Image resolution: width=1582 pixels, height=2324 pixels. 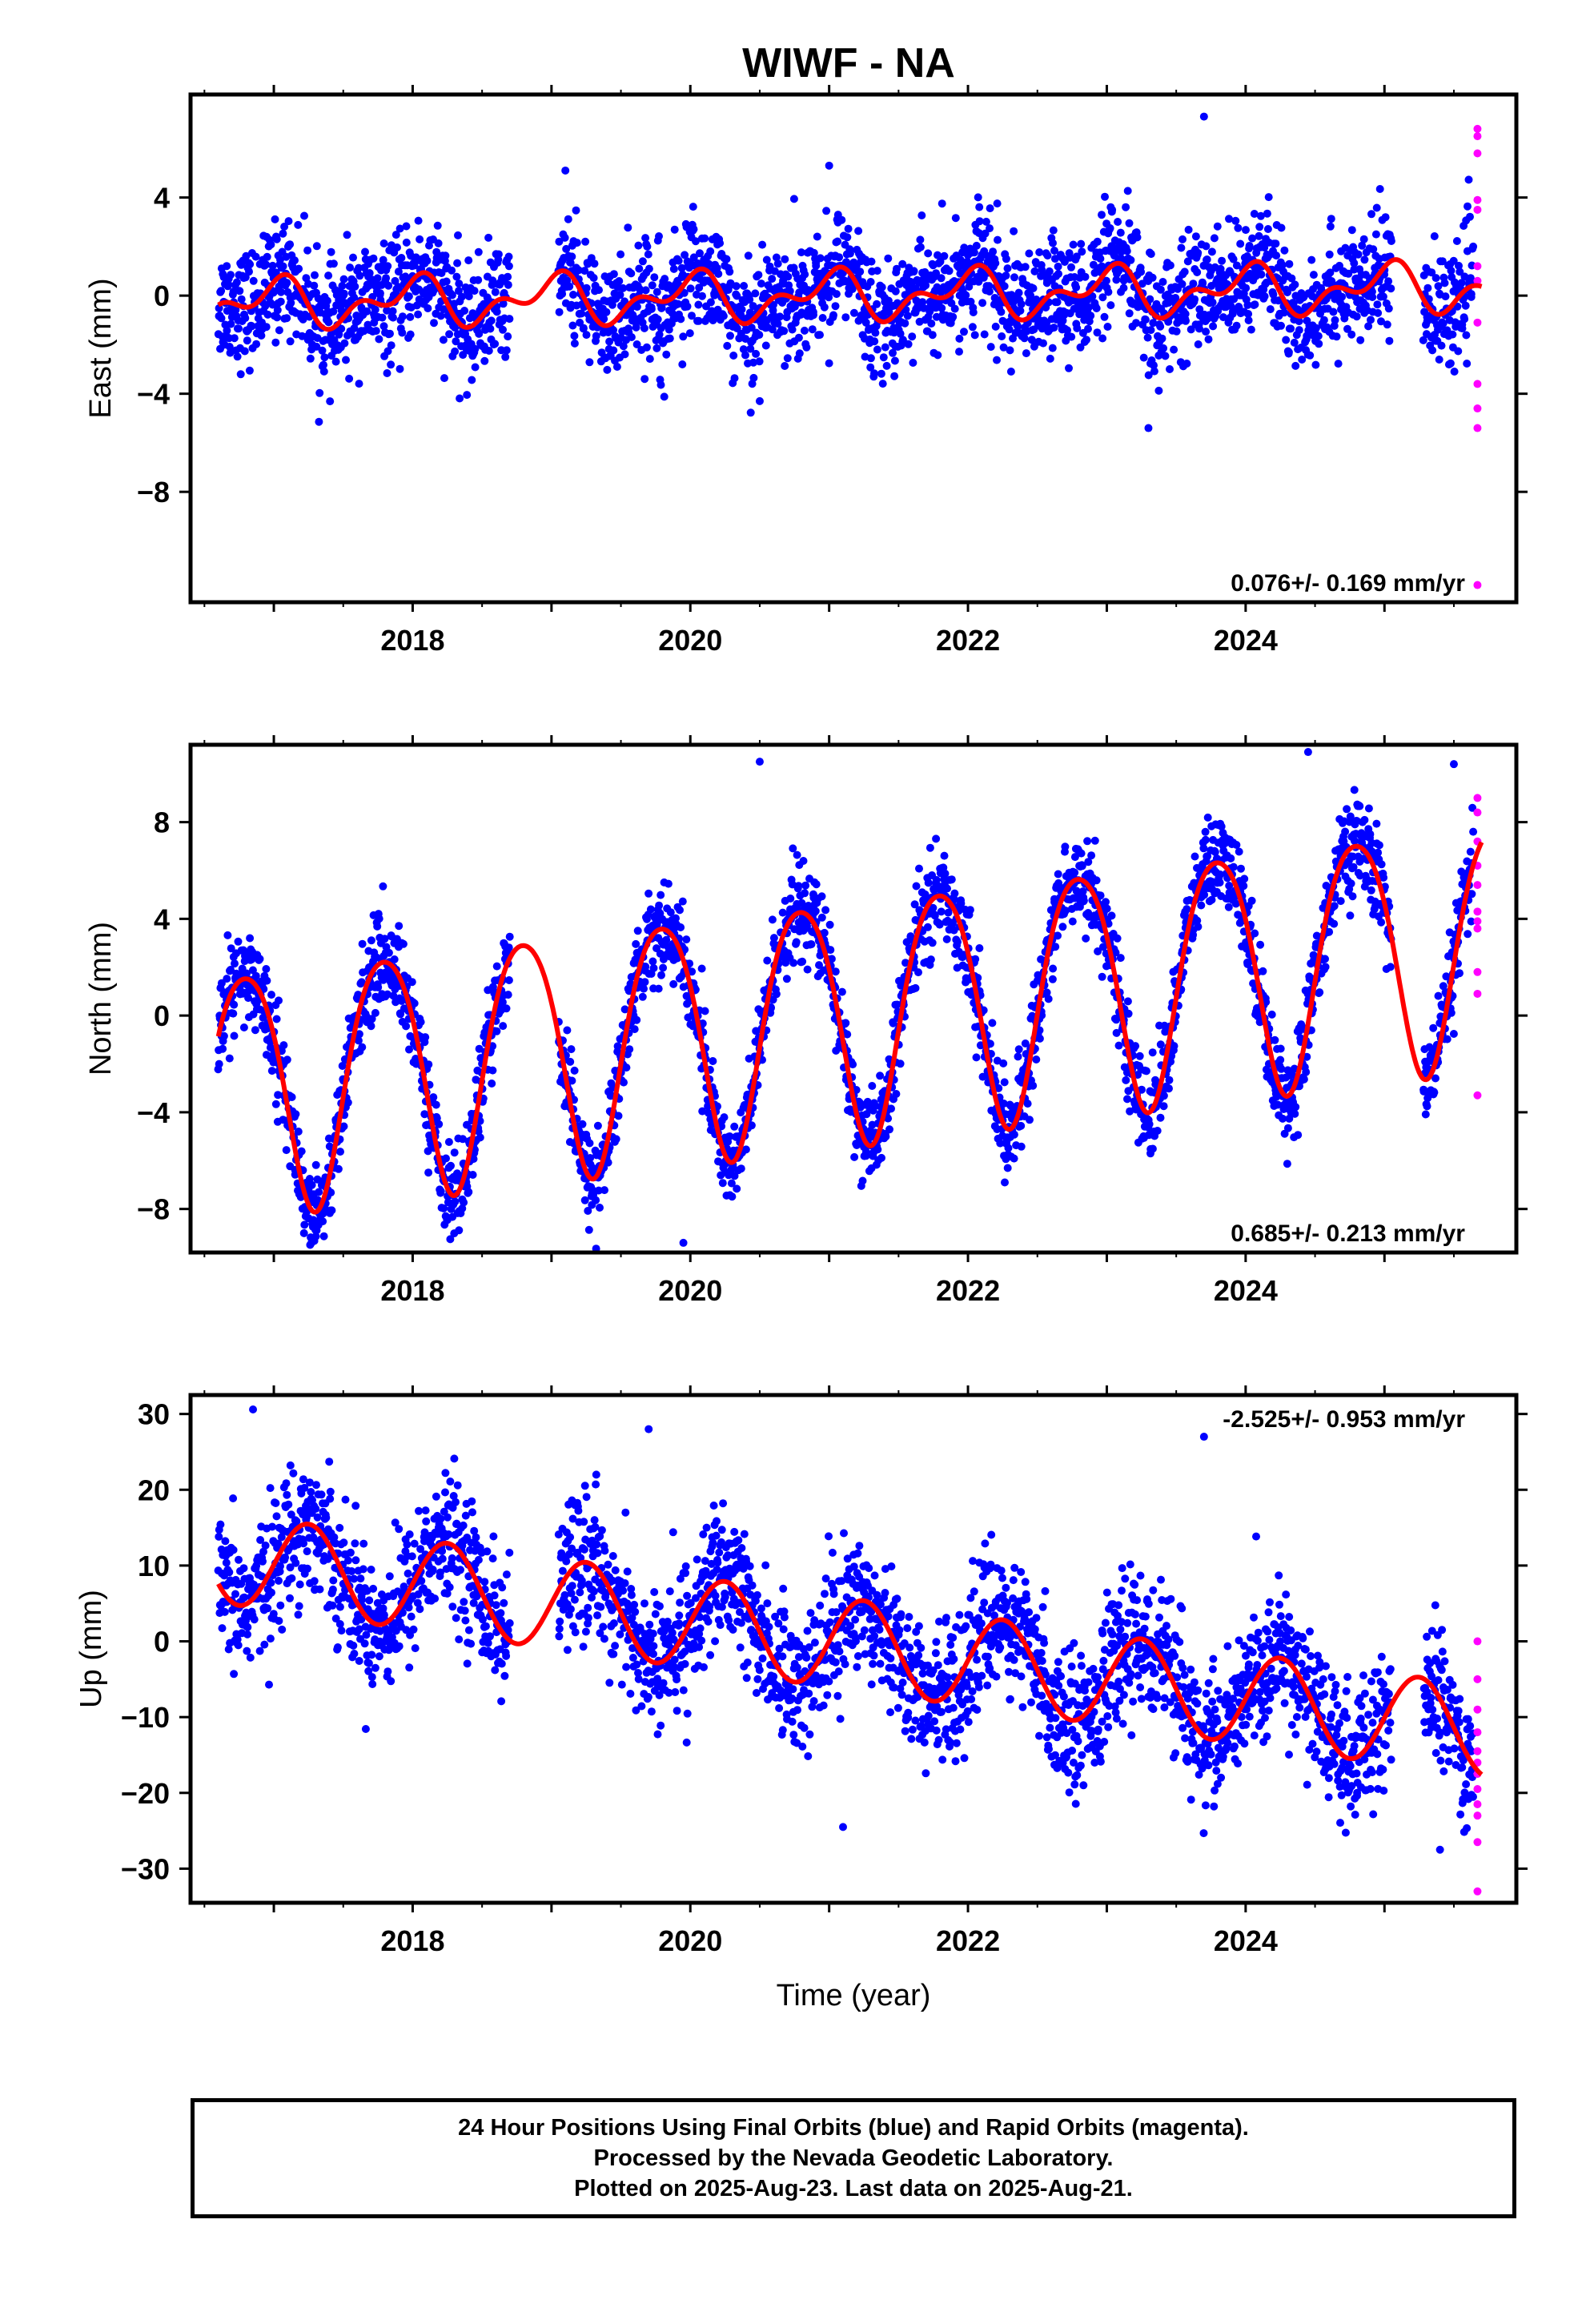 I want to click on east-rapid-point, so click(x=1477, y=153).